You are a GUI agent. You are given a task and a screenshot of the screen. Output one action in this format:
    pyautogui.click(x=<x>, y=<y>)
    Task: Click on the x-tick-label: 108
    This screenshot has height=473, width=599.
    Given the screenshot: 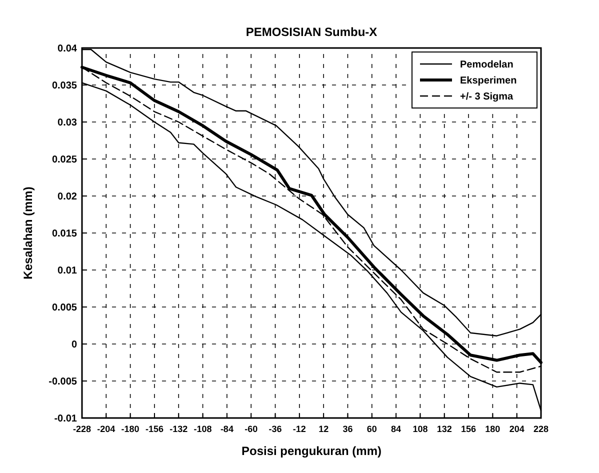 What is the action you would take?
    pyautogui.click(x=420, y=429)
    